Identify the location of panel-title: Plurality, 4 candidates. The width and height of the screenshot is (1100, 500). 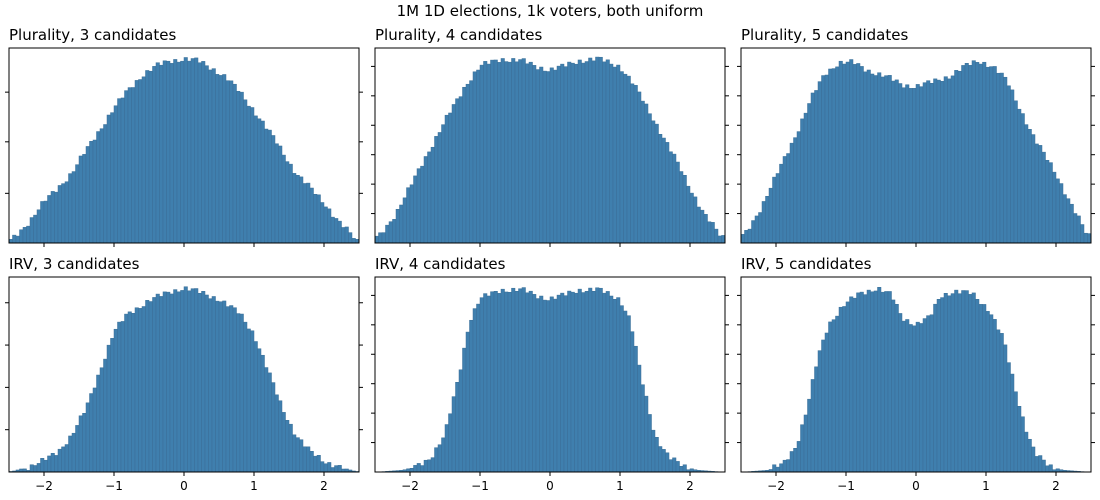
(458, 35).